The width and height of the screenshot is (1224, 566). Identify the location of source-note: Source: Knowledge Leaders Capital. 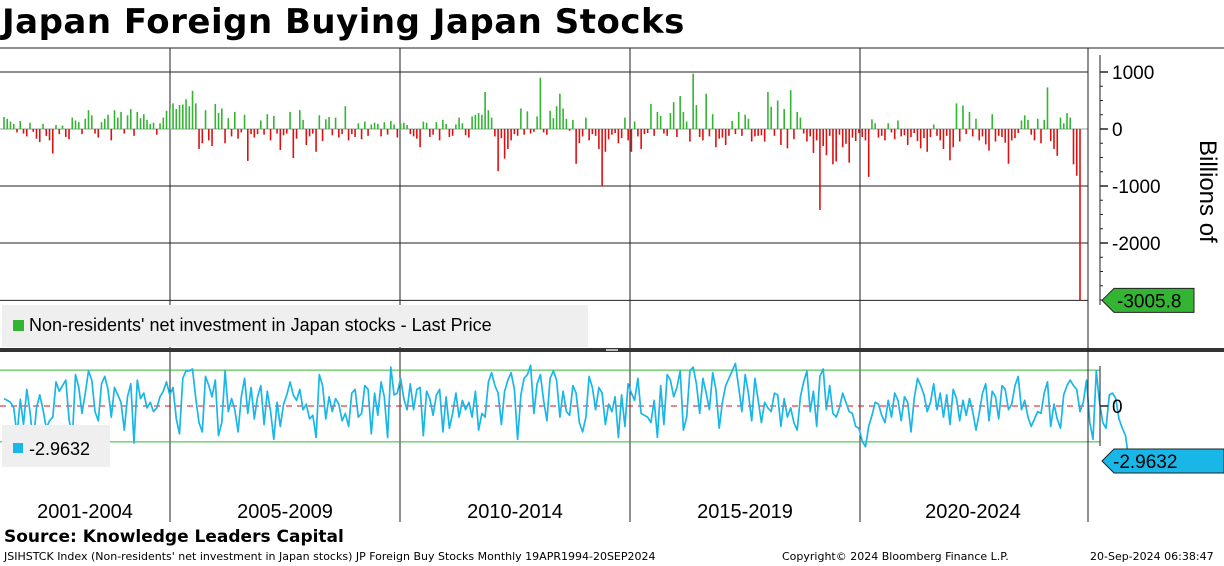
(174, 537).